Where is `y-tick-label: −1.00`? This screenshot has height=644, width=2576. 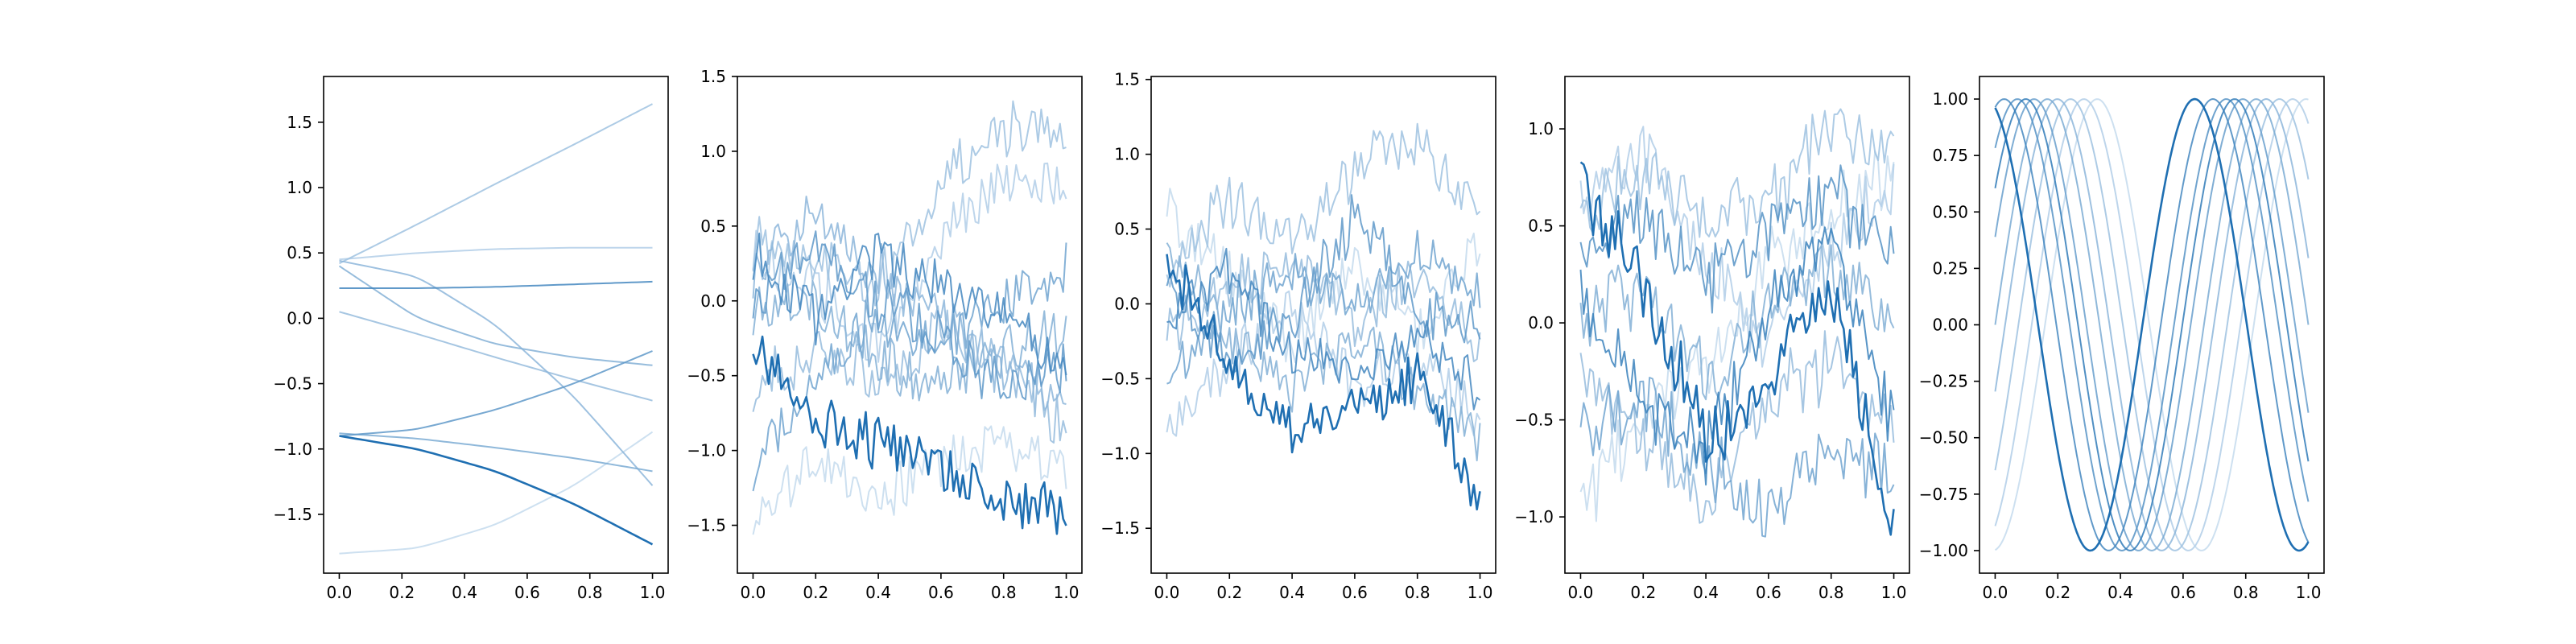 y-tick-label: −1.00 is located at coordinates (1943, 550).